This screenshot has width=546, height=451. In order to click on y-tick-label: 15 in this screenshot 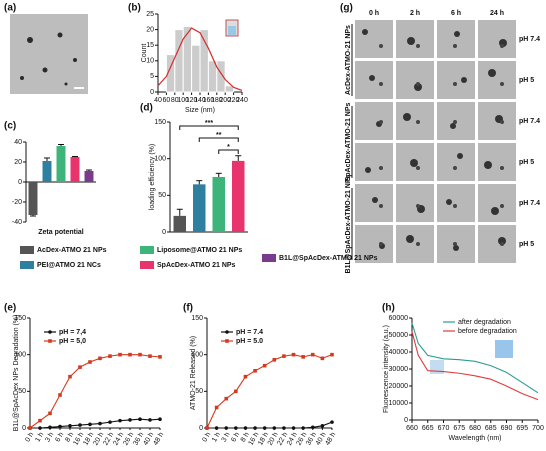, I will do `click(150, 45)`.